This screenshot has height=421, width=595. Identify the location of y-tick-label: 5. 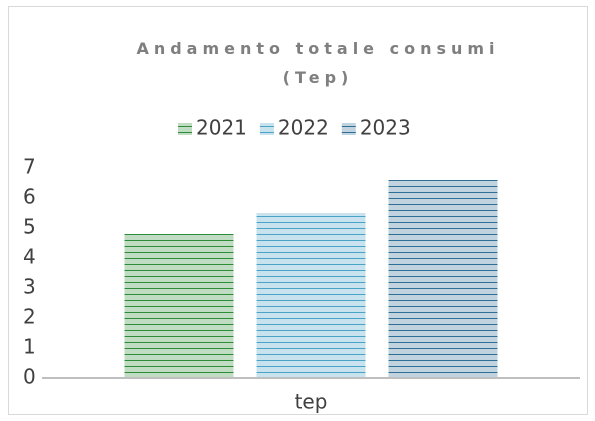
(29, 227).